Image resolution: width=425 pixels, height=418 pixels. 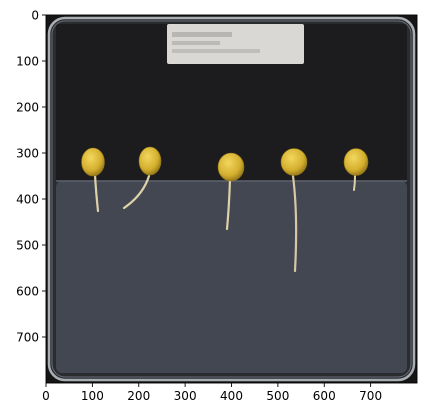 I want to click on y-tick-label: 300, so click(x=27, y=154).